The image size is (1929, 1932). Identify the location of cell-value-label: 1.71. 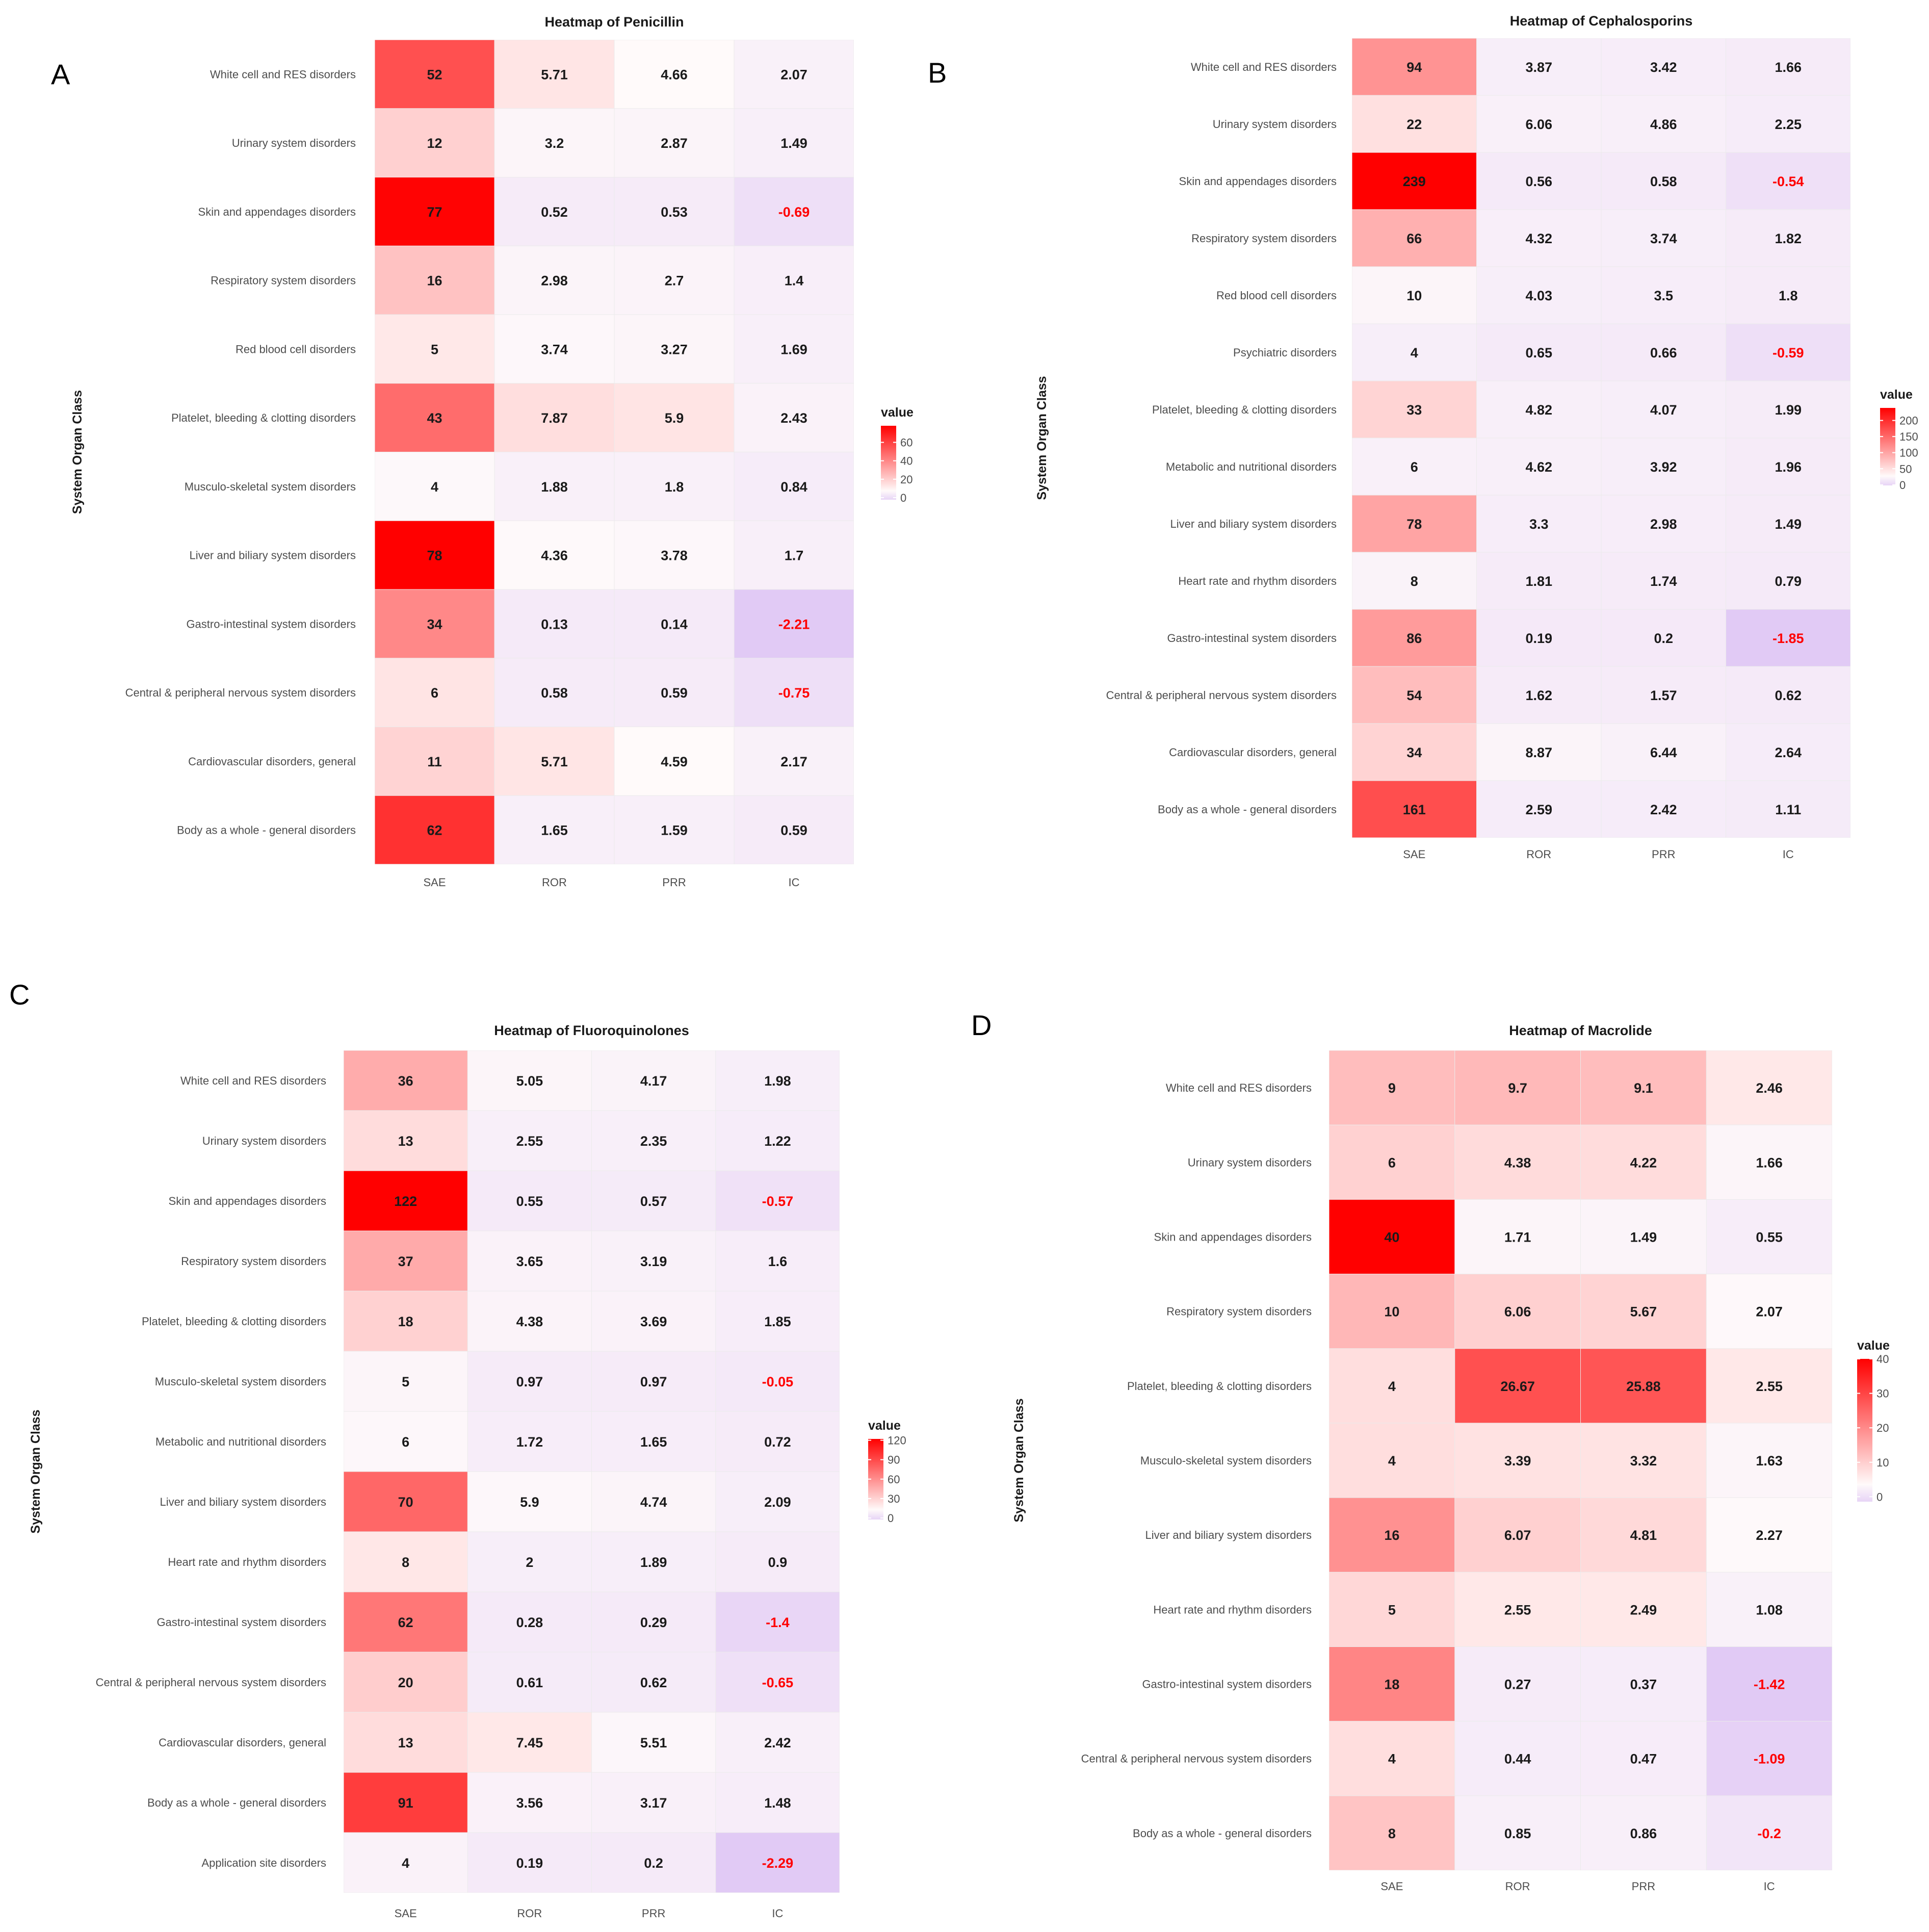
(1517, 1237).